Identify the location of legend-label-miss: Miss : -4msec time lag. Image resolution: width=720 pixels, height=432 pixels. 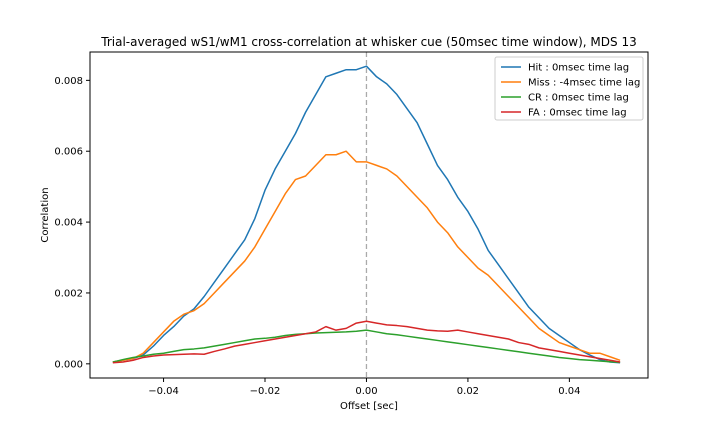
(584, 83).